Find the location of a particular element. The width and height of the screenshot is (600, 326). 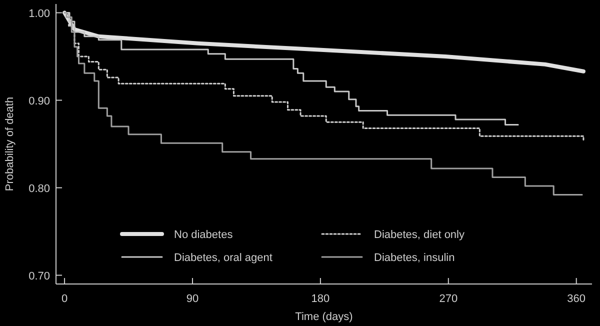

y-tick-label: 1.00 is located at coordinates (39, 14).